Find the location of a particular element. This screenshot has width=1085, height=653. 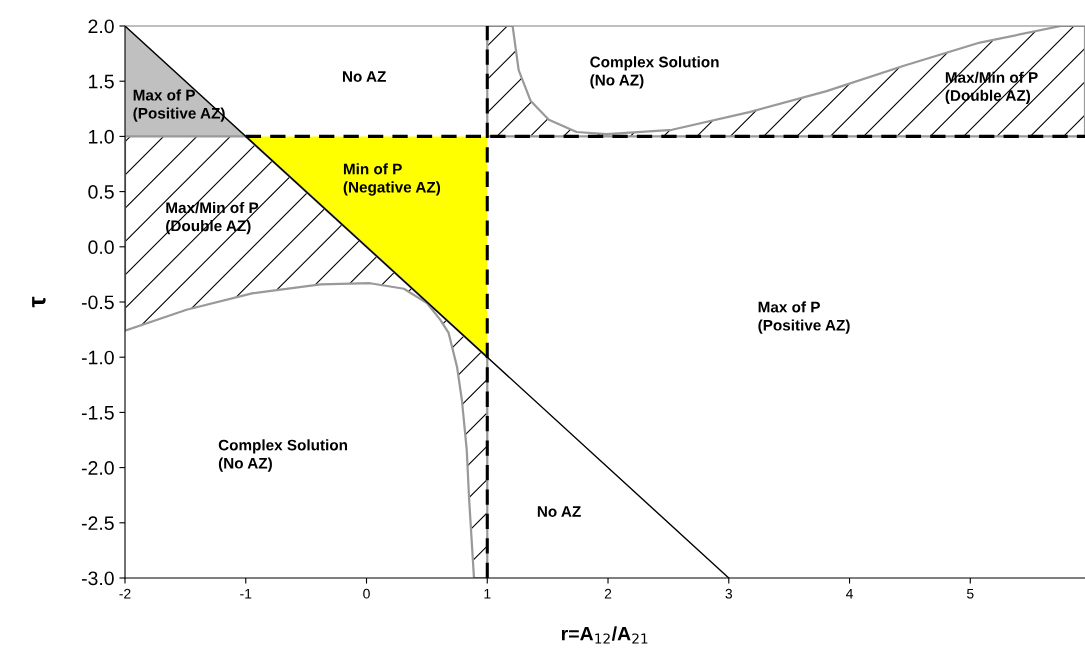

x-tick-label: -1 is located at coordinates (246, 593).